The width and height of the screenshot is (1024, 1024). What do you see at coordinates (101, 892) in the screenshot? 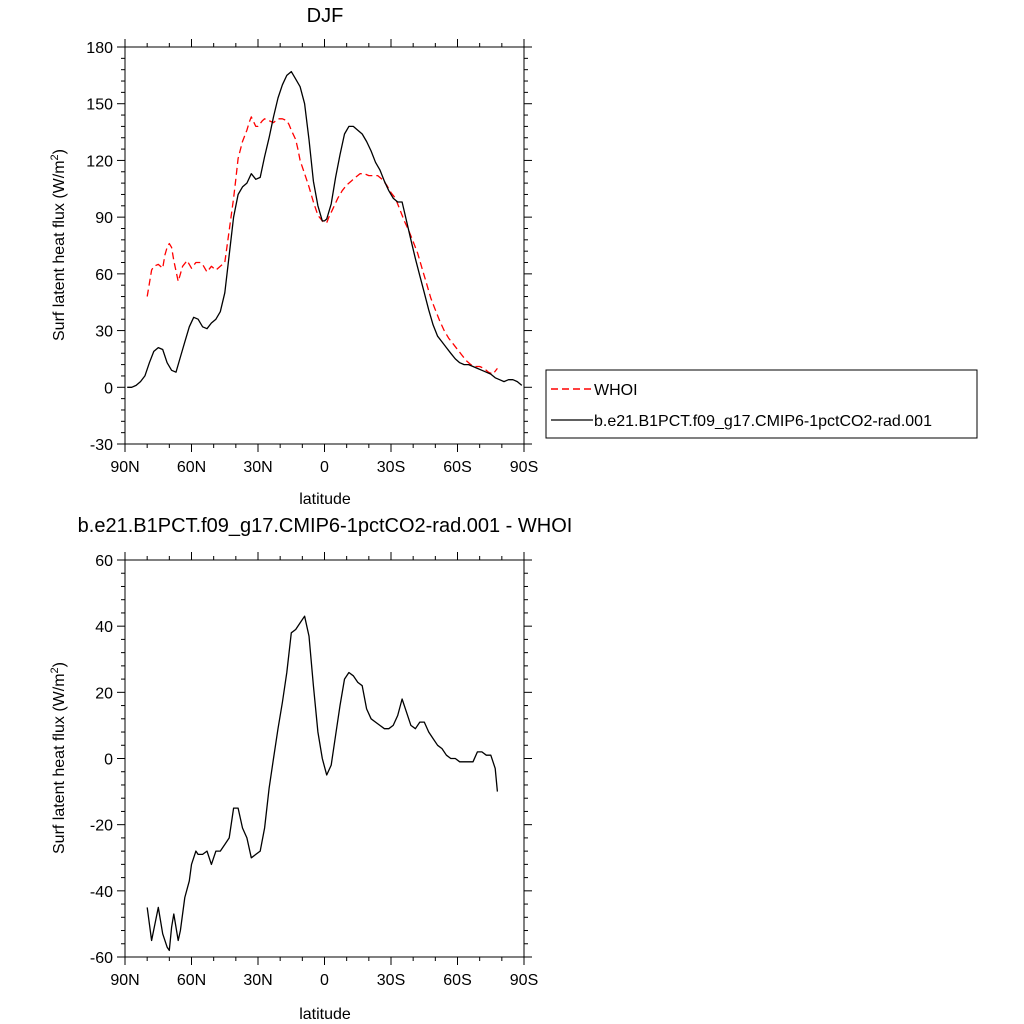
I see `y-tick-label: -40` at bounding box center [101, 892].